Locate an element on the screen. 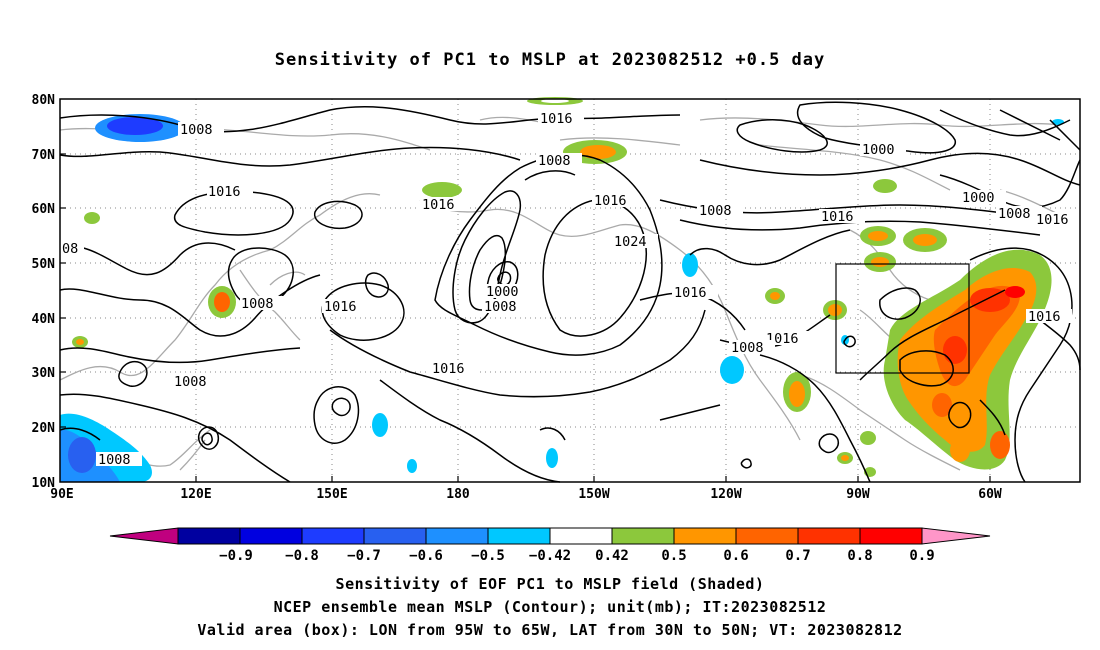 This screenshot has width=1100, height=650. lon-label: 150E is located at coordinates (331, 494).